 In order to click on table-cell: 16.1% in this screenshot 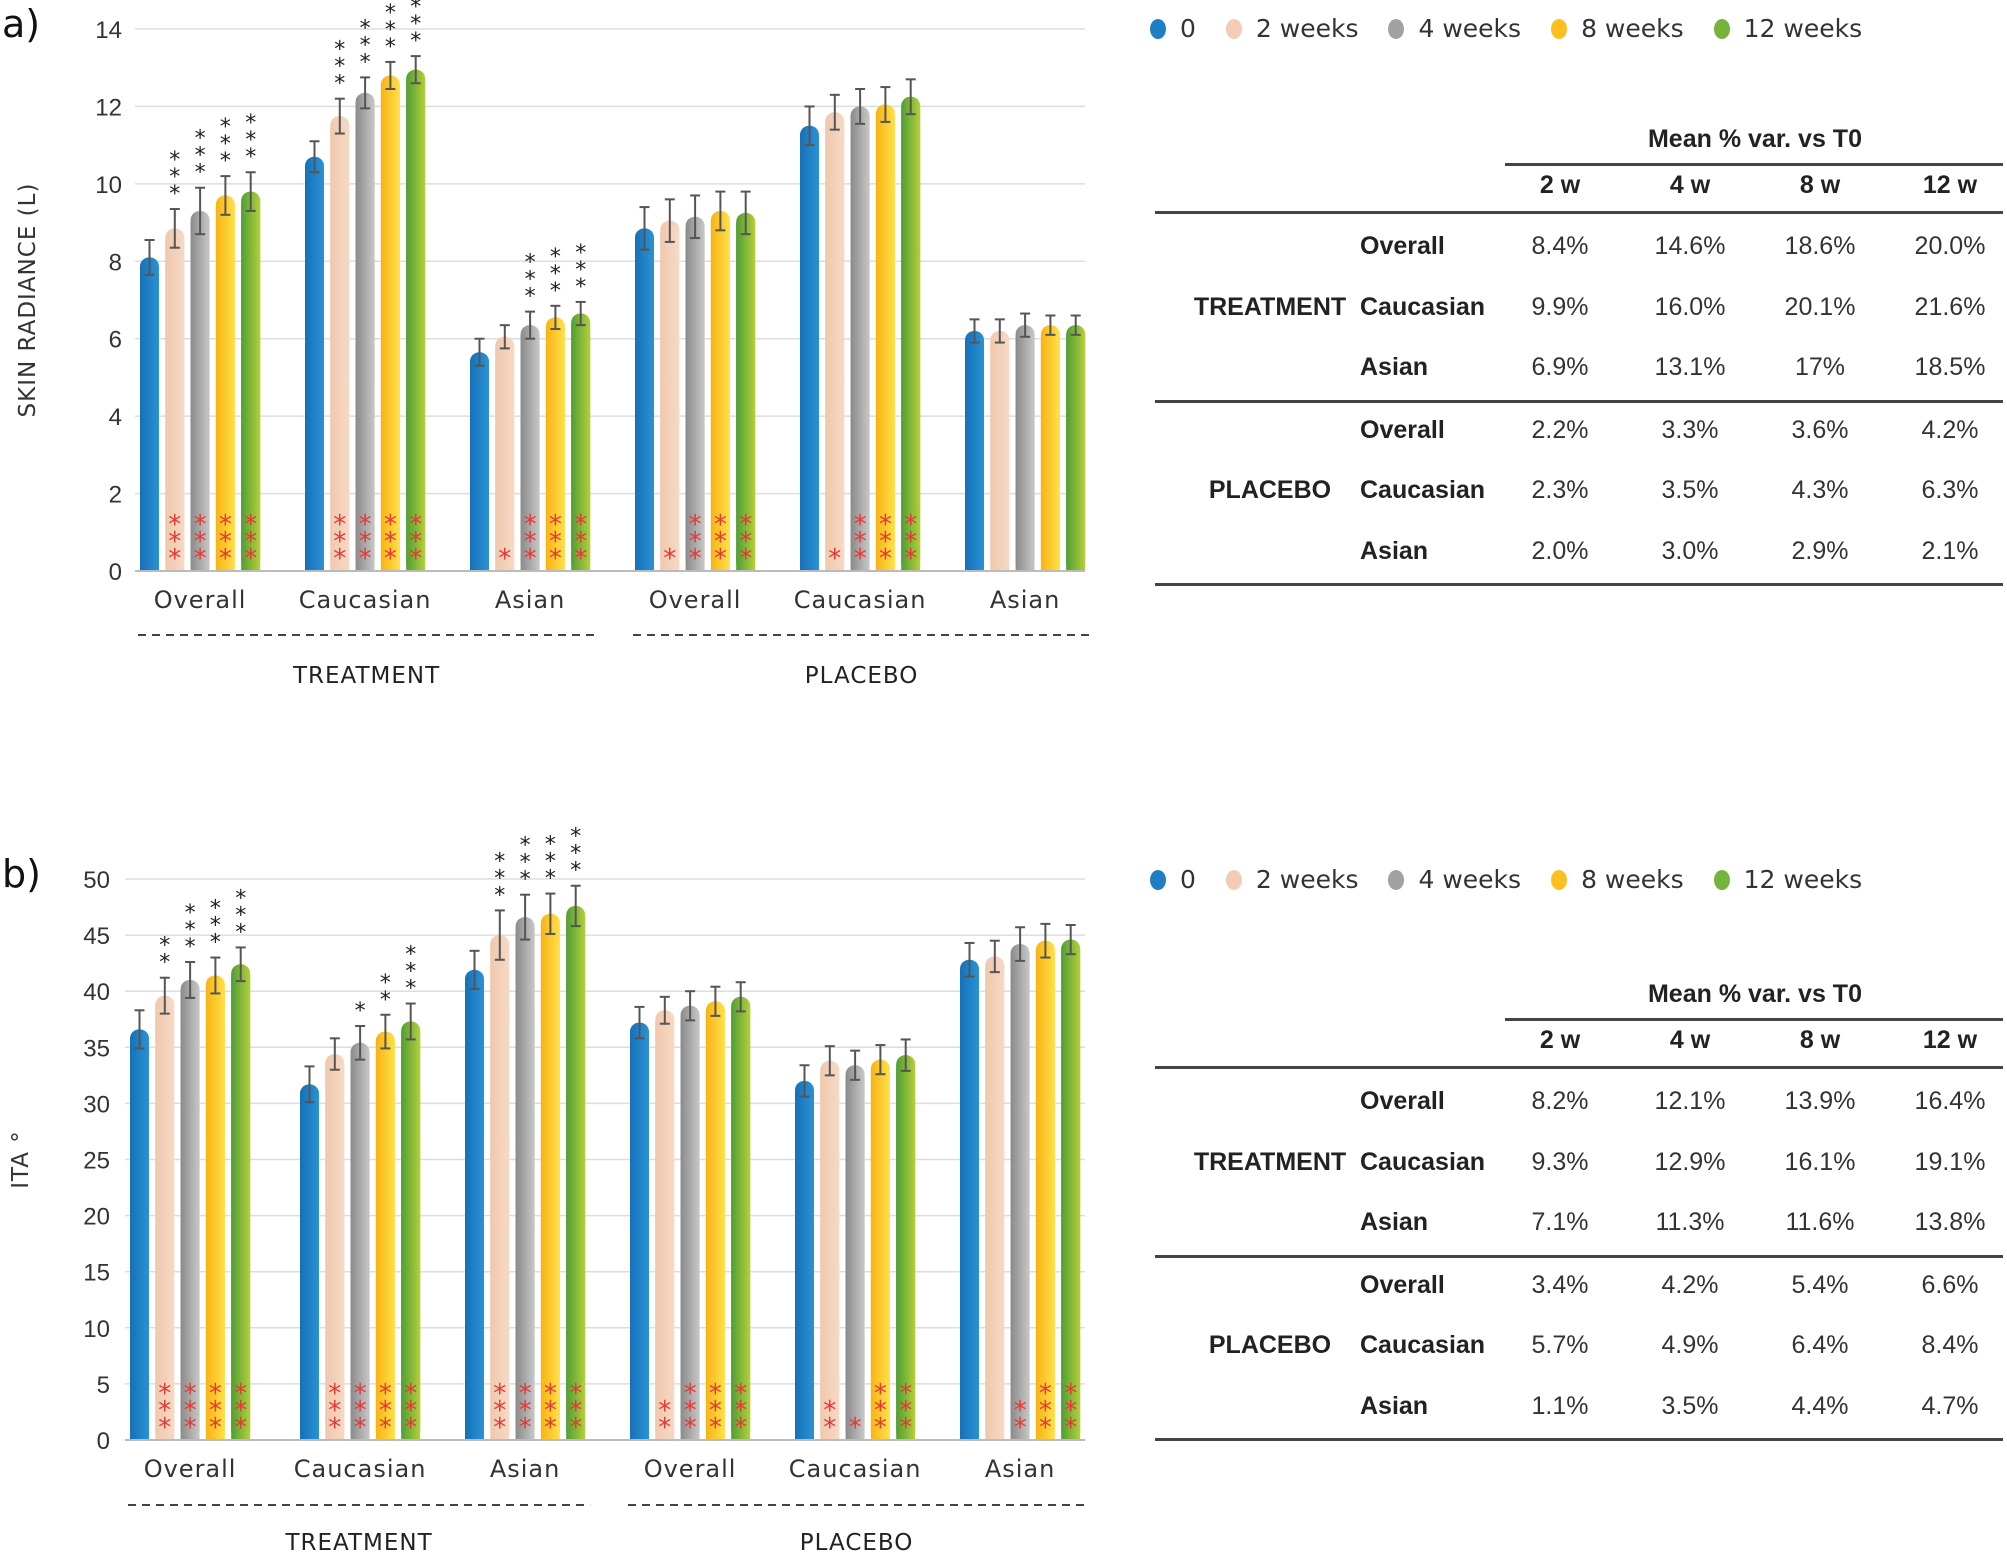, I will do `click(1820, 1161)`.